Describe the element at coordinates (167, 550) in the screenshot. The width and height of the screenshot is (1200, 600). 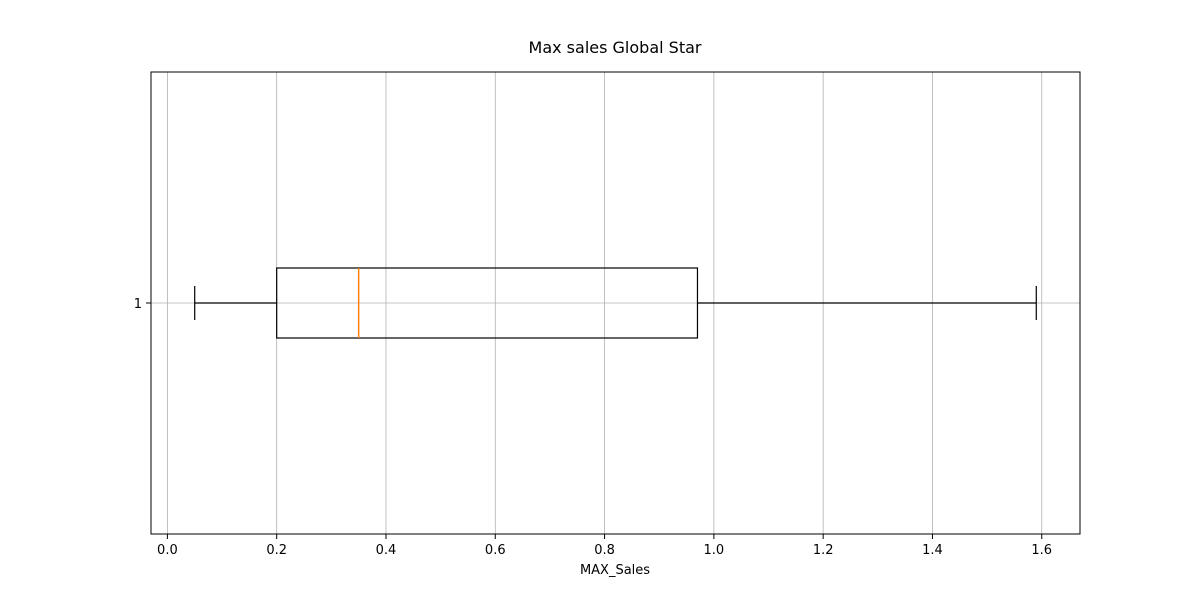
I see `x-tick-label: 0.0` at that location.